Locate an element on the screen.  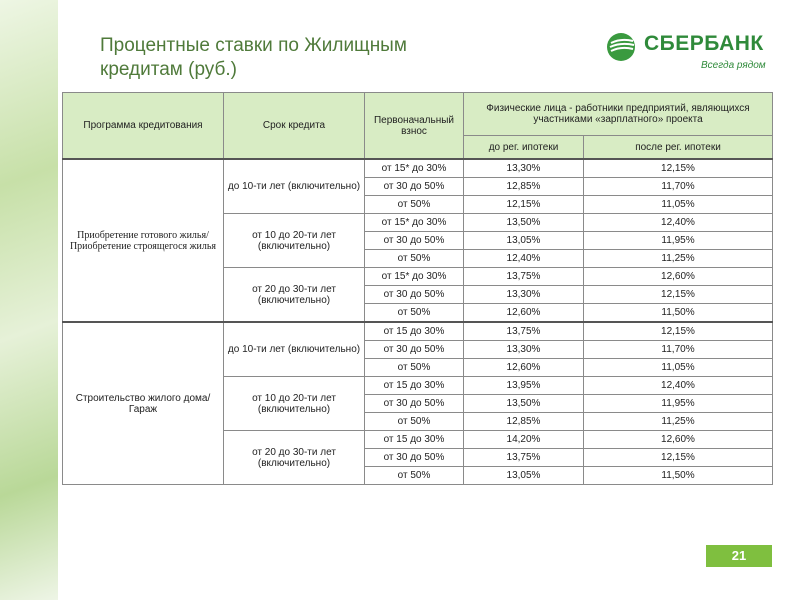
table-row: от 50% 12,40% 11,25% is located at coordinates (418, 258).